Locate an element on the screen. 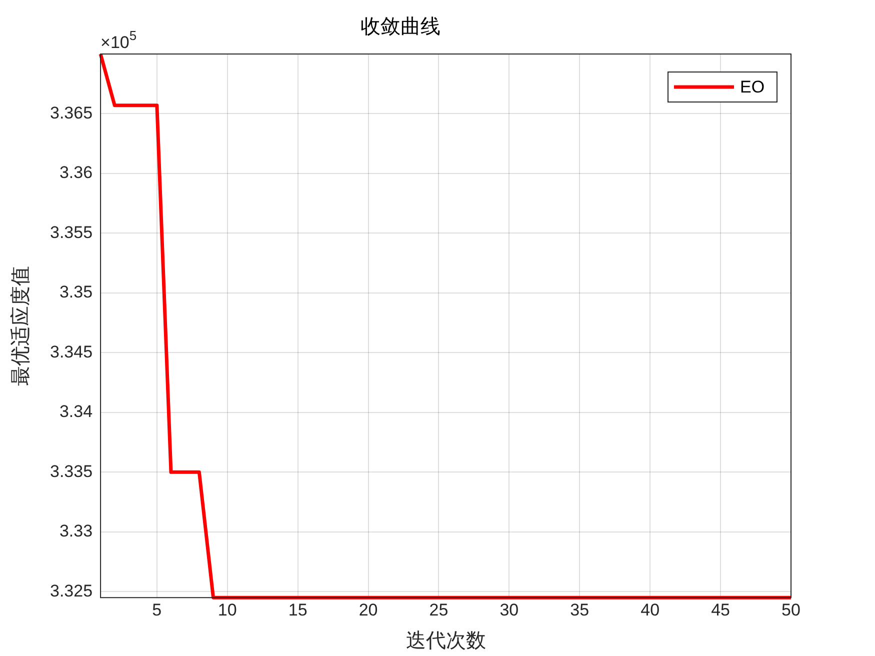  x-tick-label: 10 is located at coordinates (227, 610).